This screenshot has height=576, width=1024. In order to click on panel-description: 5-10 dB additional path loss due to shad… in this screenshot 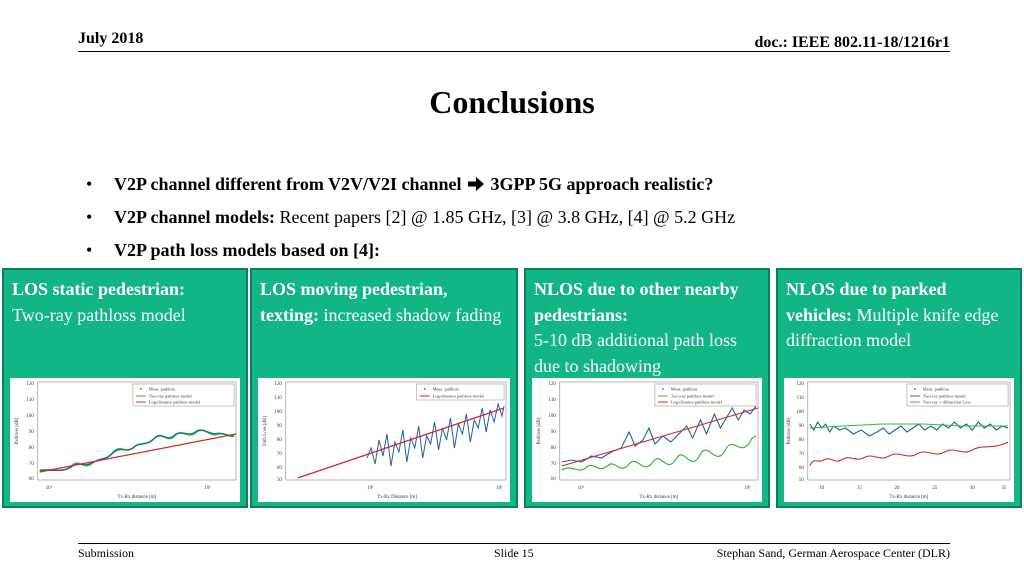, I will do `click(635, 353)`.